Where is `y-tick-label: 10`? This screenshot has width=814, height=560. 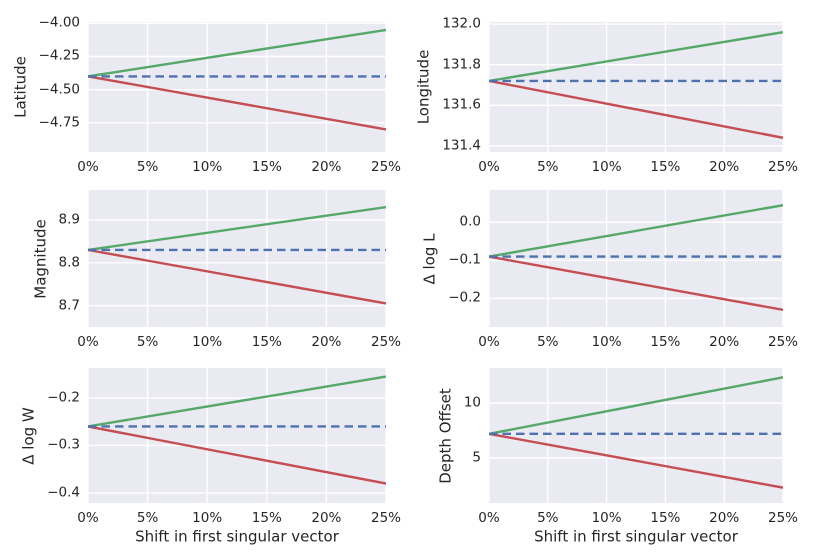
y-tick-label: 10 is located at coordinates (472, 402).